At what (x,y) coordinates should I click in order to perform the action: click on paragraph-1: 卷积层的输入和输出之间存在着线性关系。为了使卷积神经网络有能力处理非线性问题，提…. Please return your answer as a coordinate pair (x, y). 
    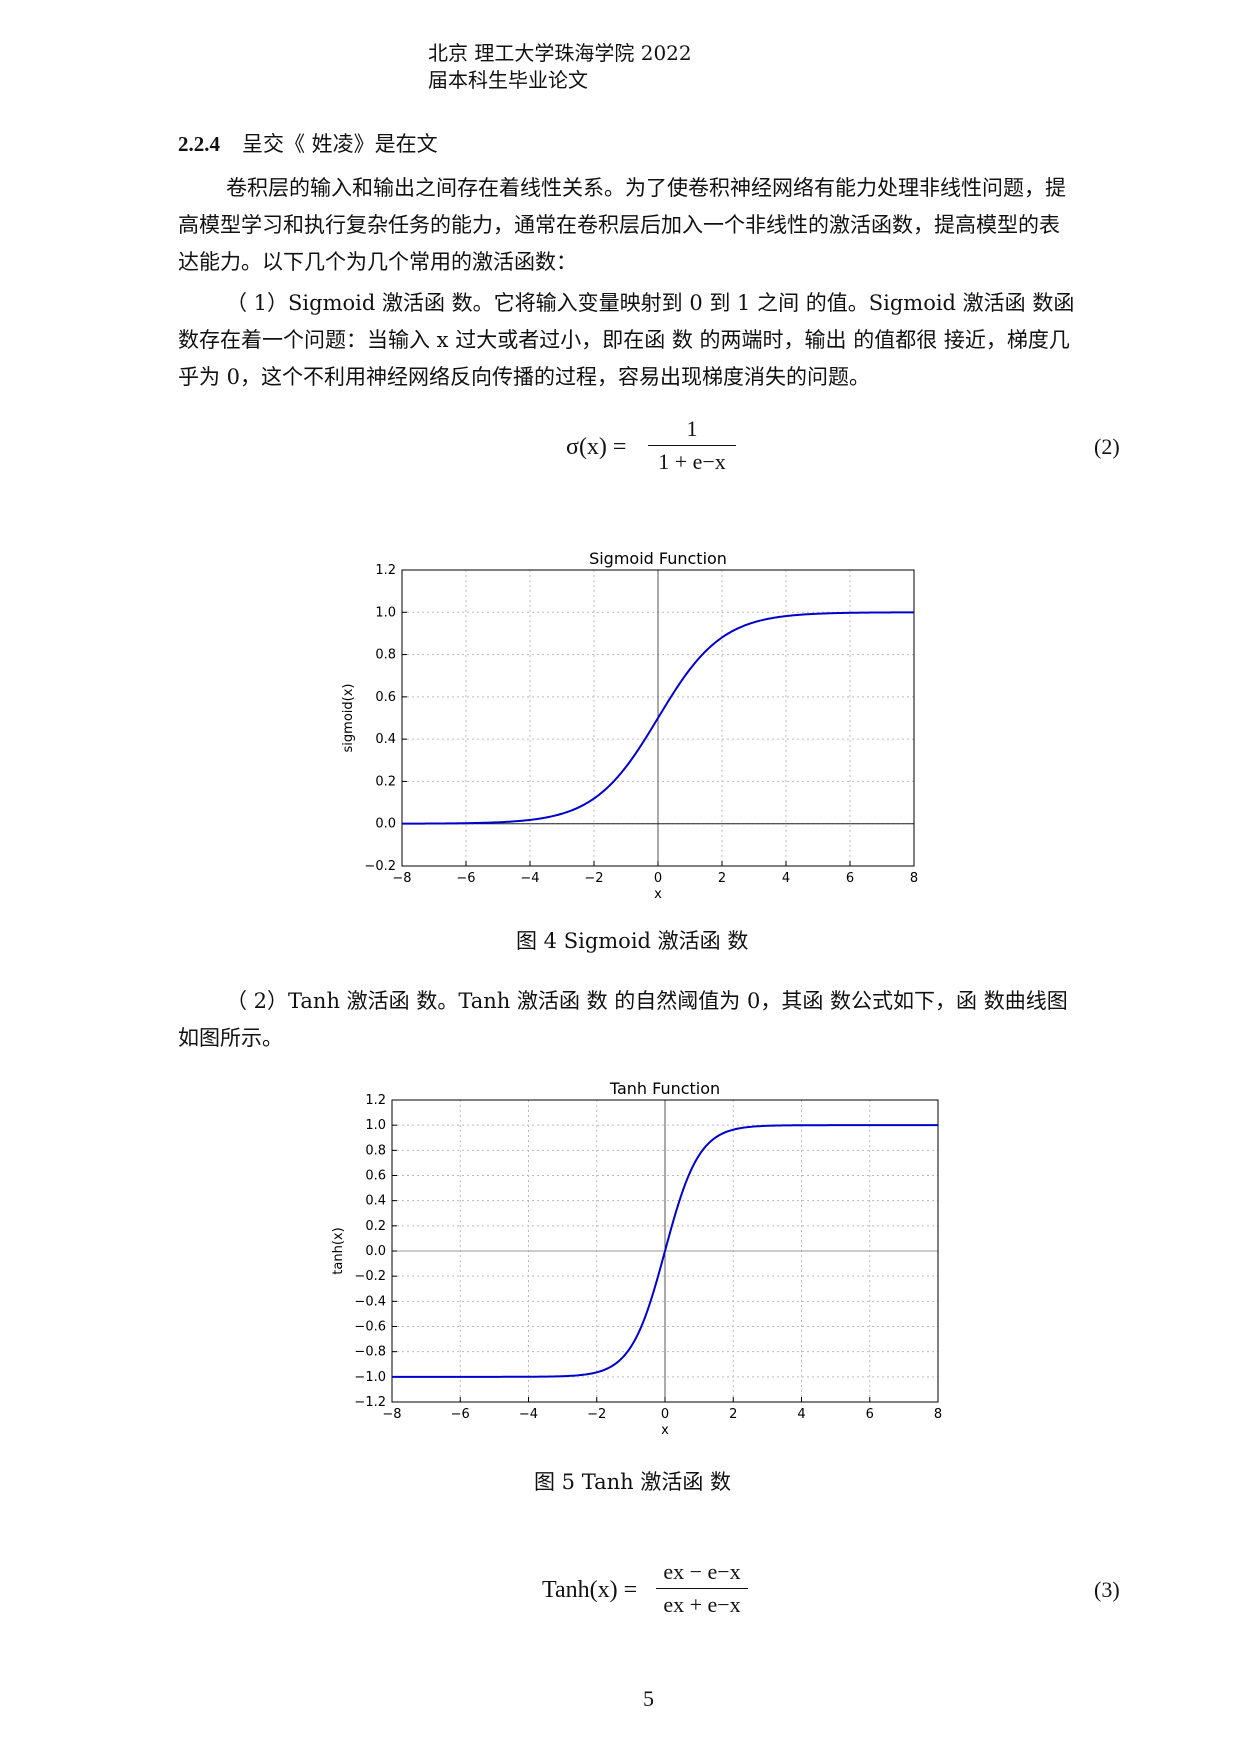
    Looking at the image, I should click on (622, 225).